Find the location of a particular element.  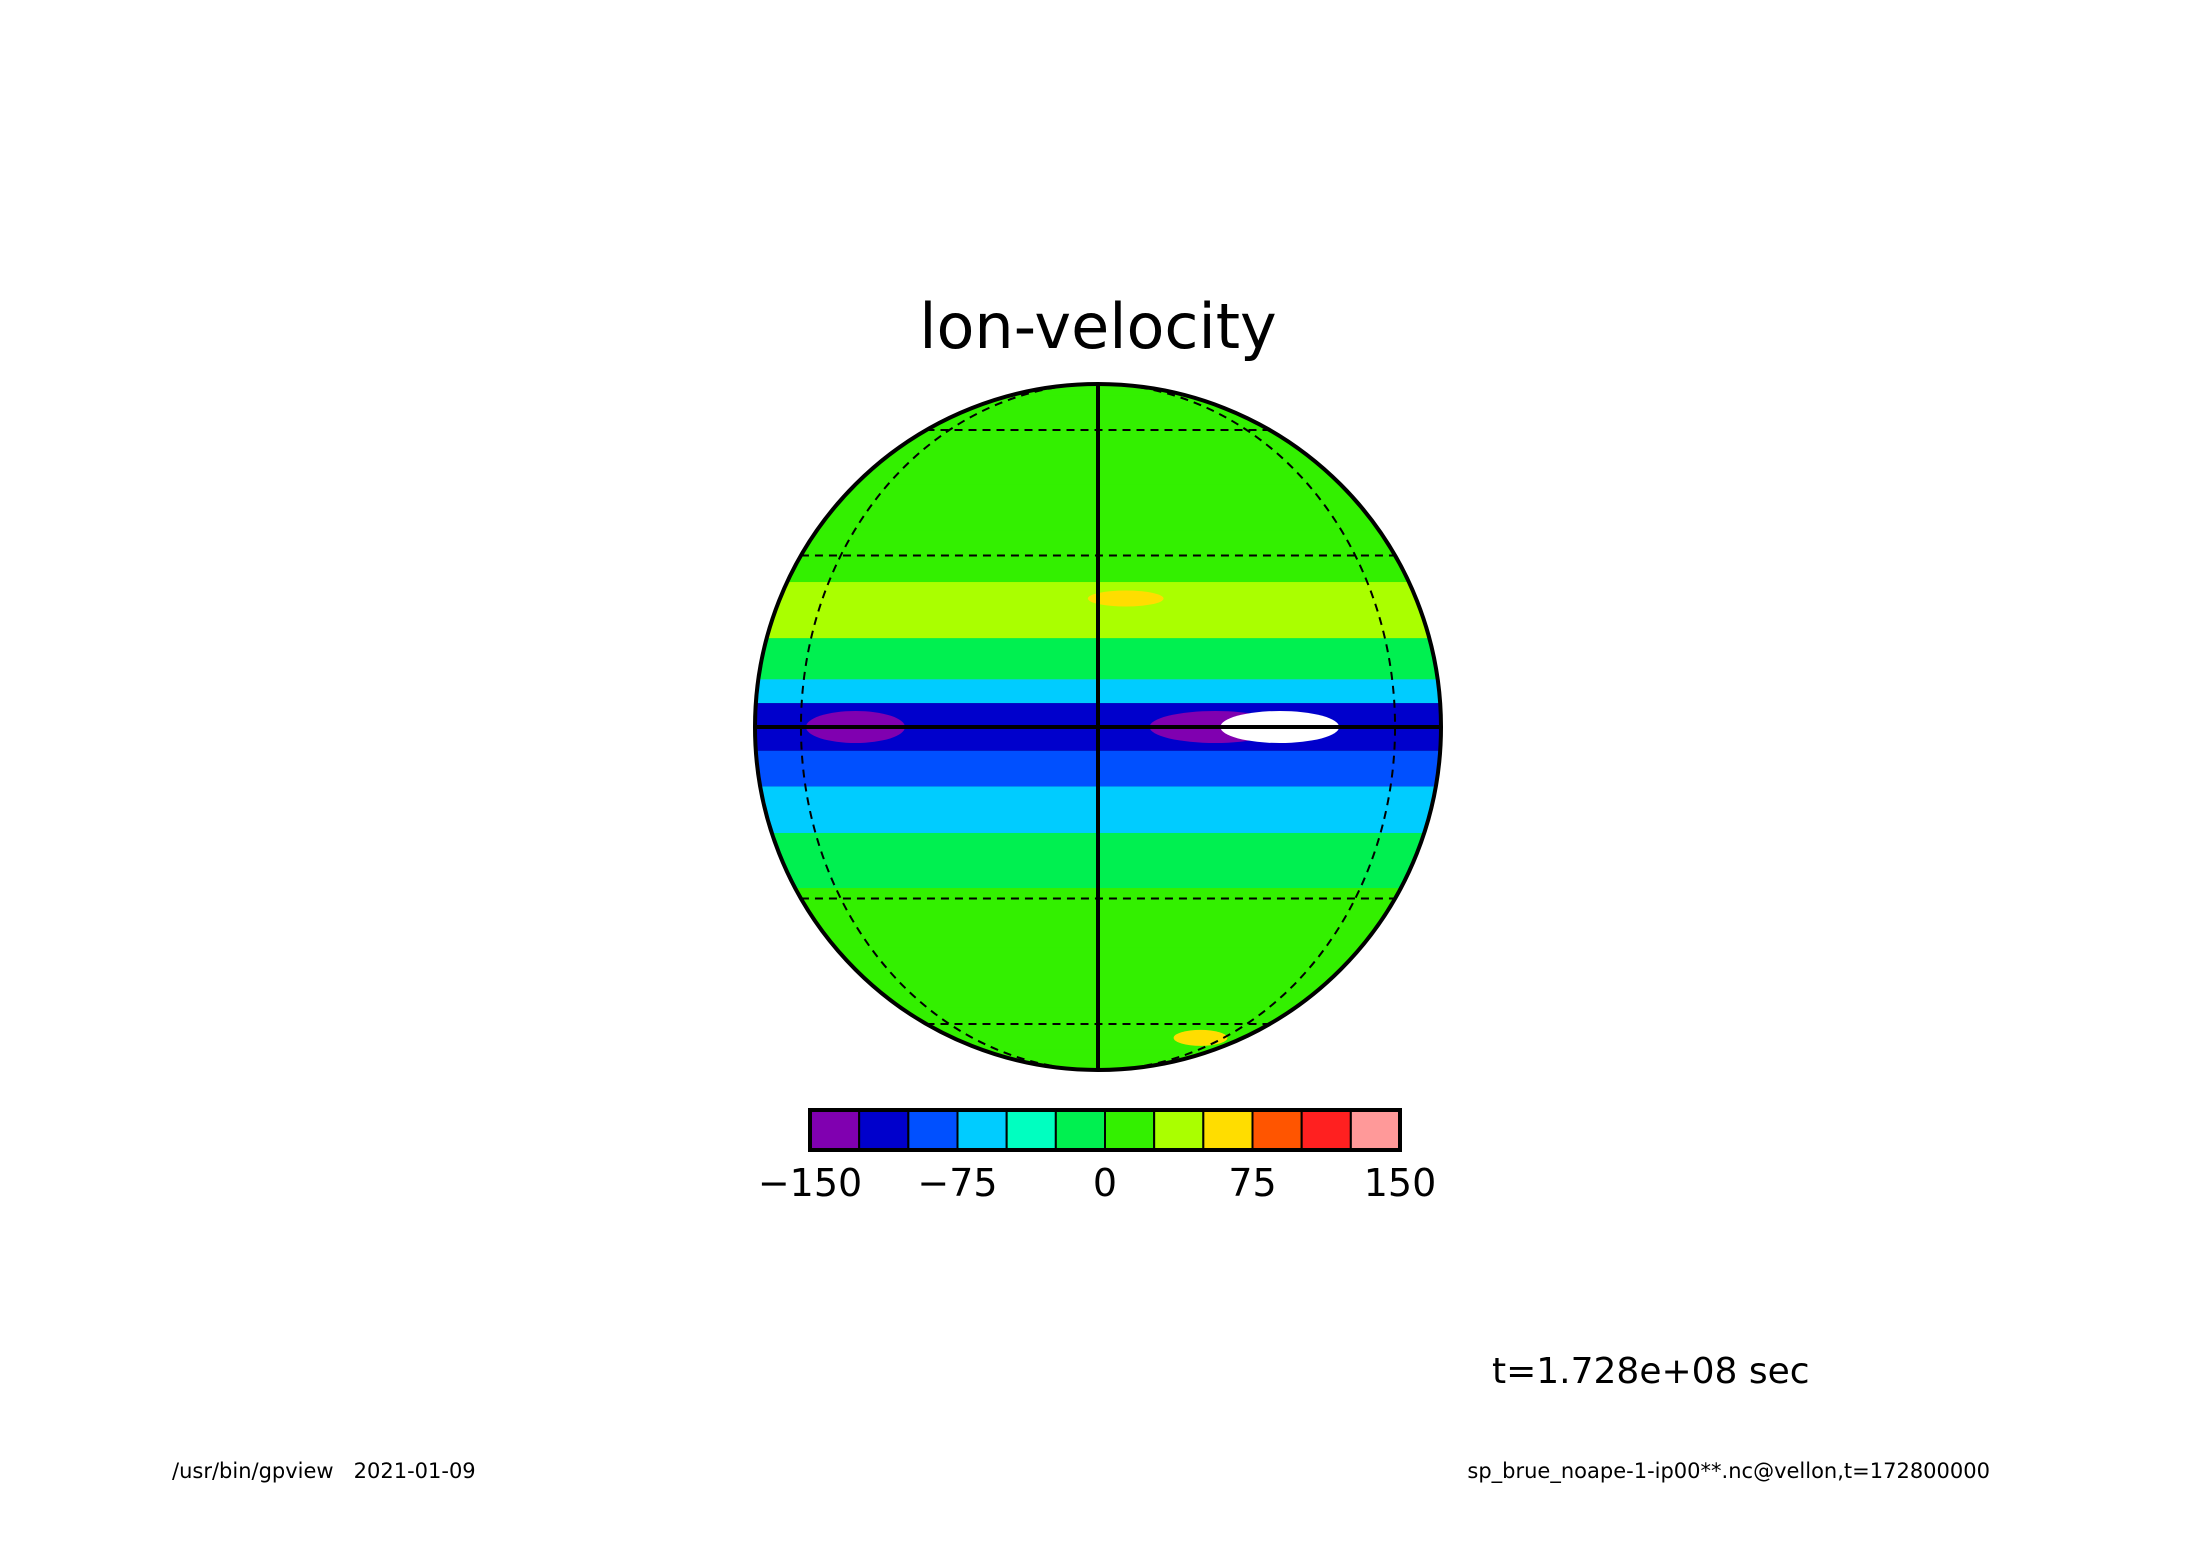

colorbar-frame is located at coordinates (1105, 1130).